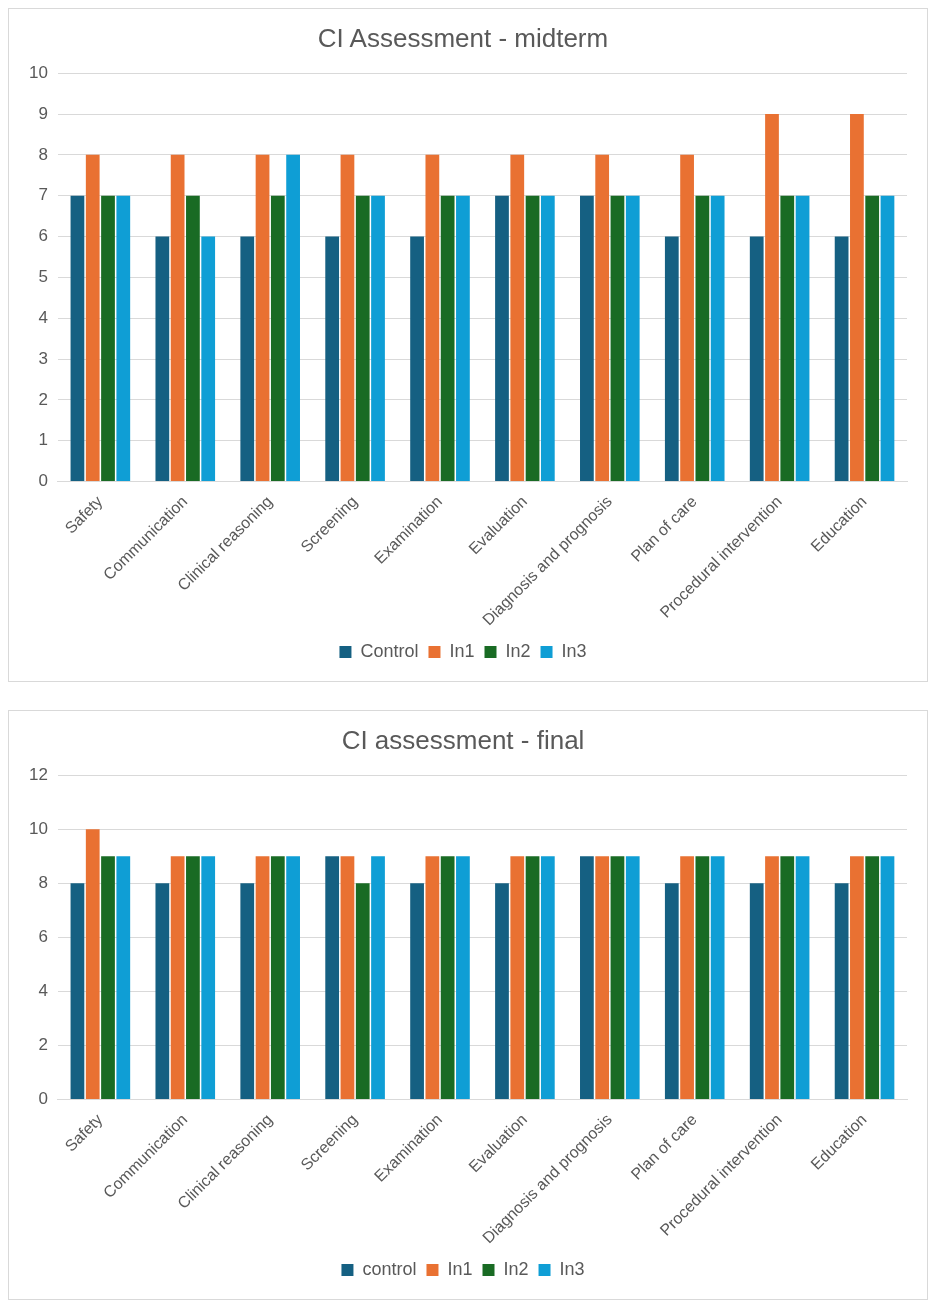  What do you see at coordinates (43, 440) in the screenshot?
I see `y-tick-label: 1` at bounding box center [43, 440].